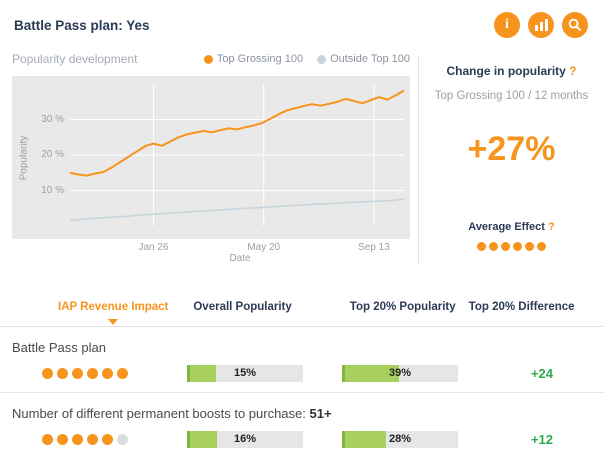 This screenshot has width=604, height=475. I want to click on top20-popularity-bar: 28%, so click(400, 439).